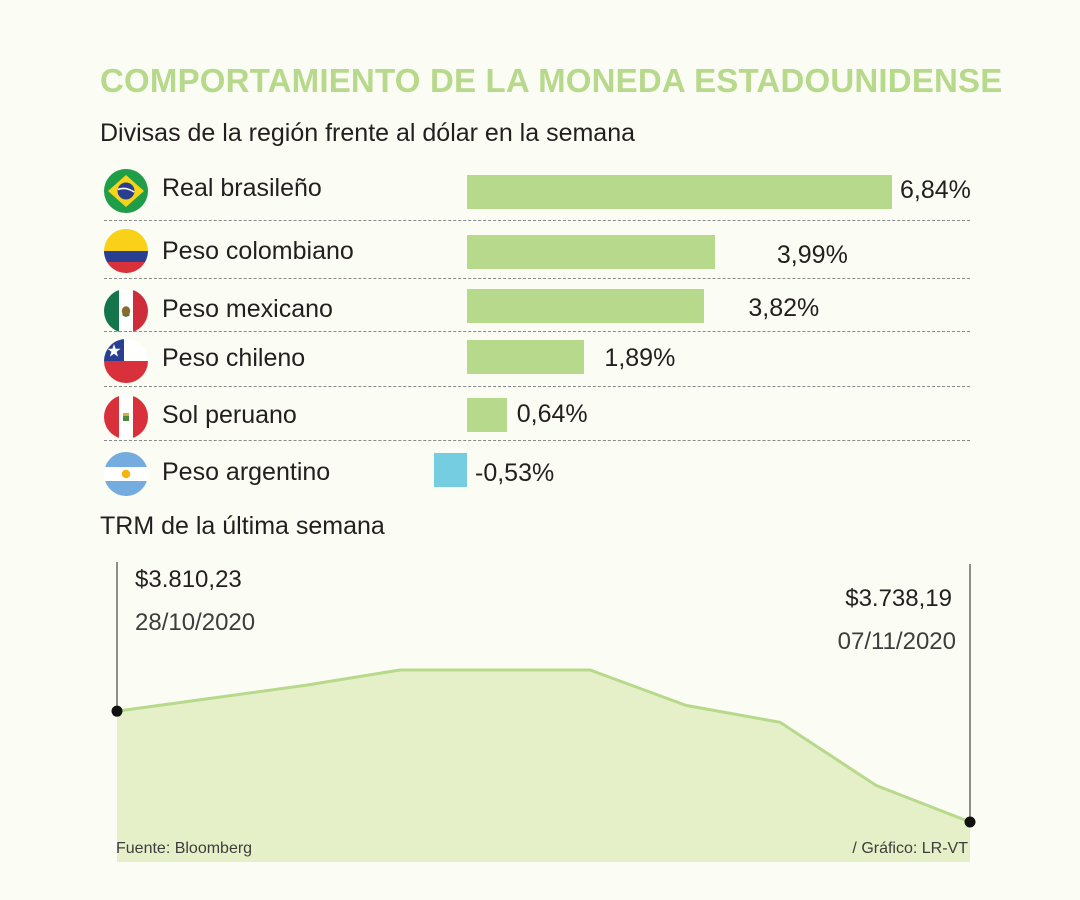 The image size is (1080, 900). What do you see at coordinates (229, 415) in the screenshot?
I see `bar-category-label: Sol peruano` at bounding box center [229, 415].